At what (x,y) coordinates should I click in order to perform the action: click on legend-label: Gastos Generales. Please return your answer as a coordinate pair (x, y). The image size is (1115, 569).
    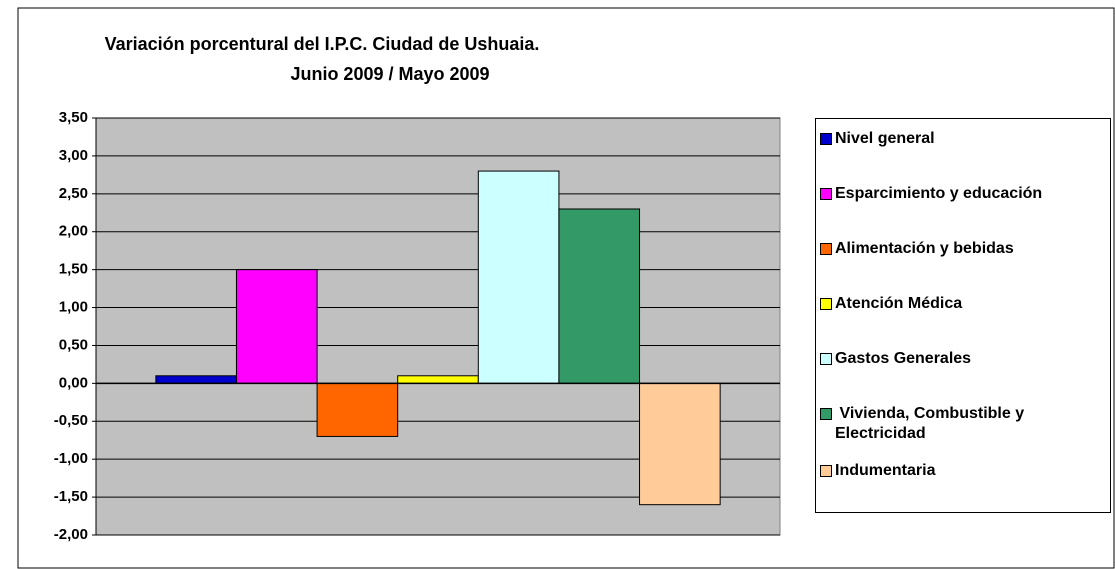
    Looking at the image, I should click on (903, 358).